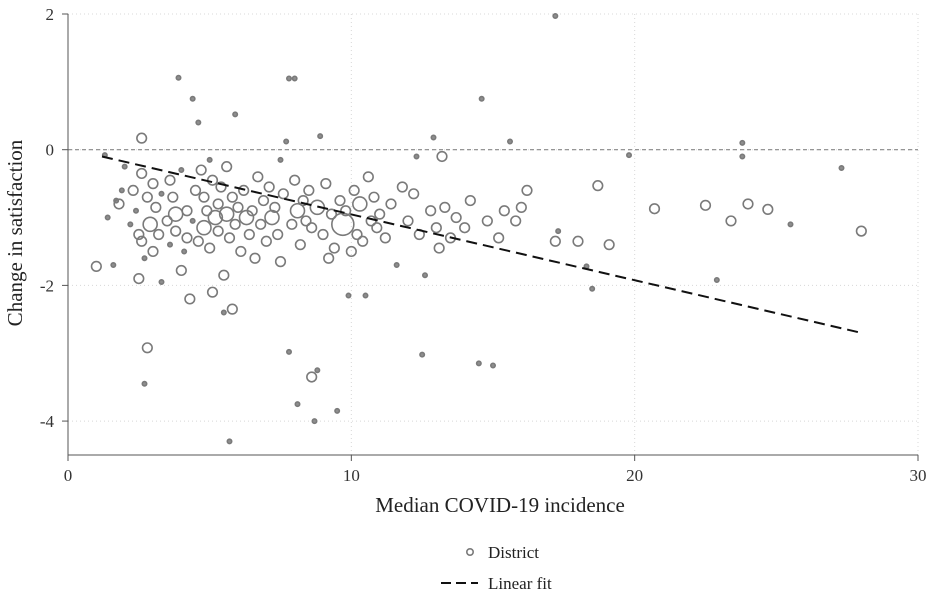 Image resolution: width=932 pixels, height=595 pixels. I want to click on legend-district-label: District, so click(513, 552).